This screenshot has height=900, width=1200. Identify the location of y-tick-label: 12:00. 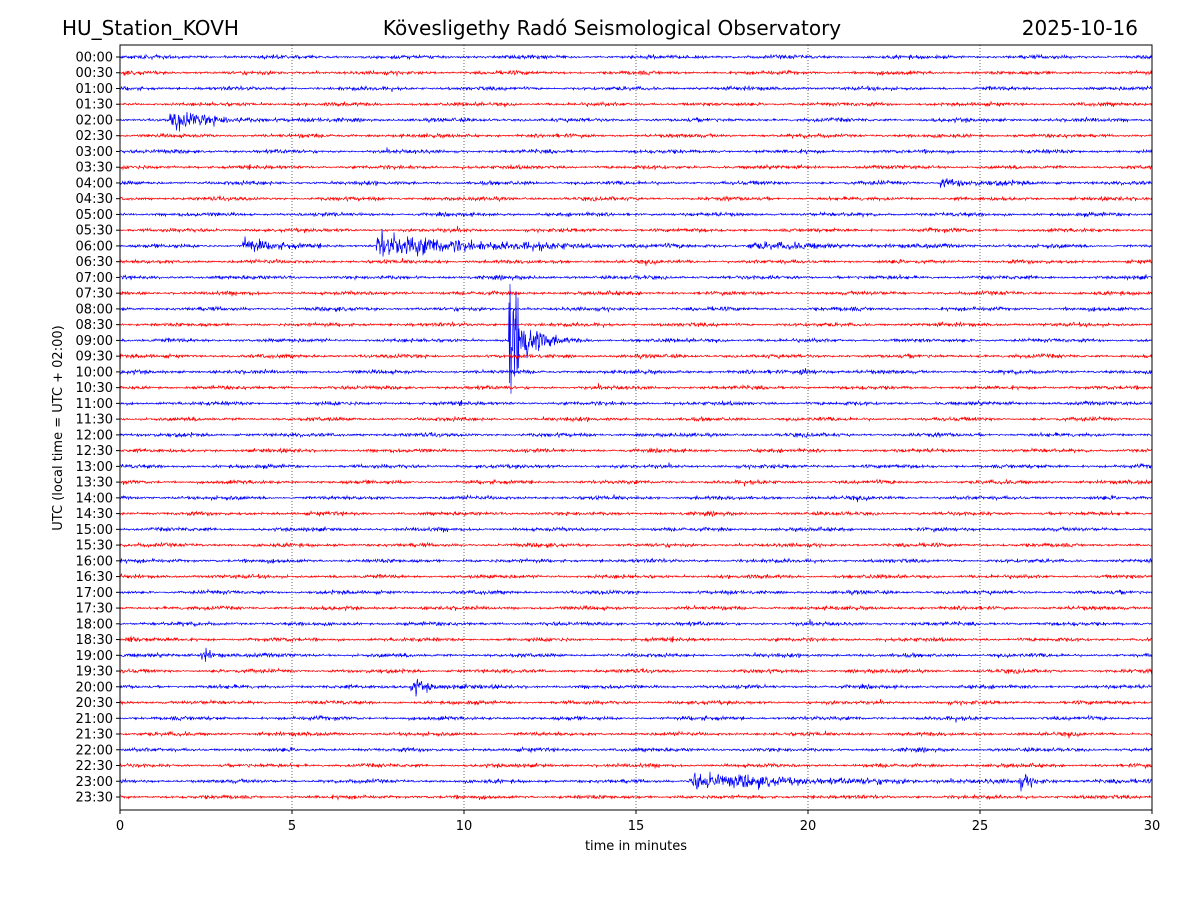
(94, 435).